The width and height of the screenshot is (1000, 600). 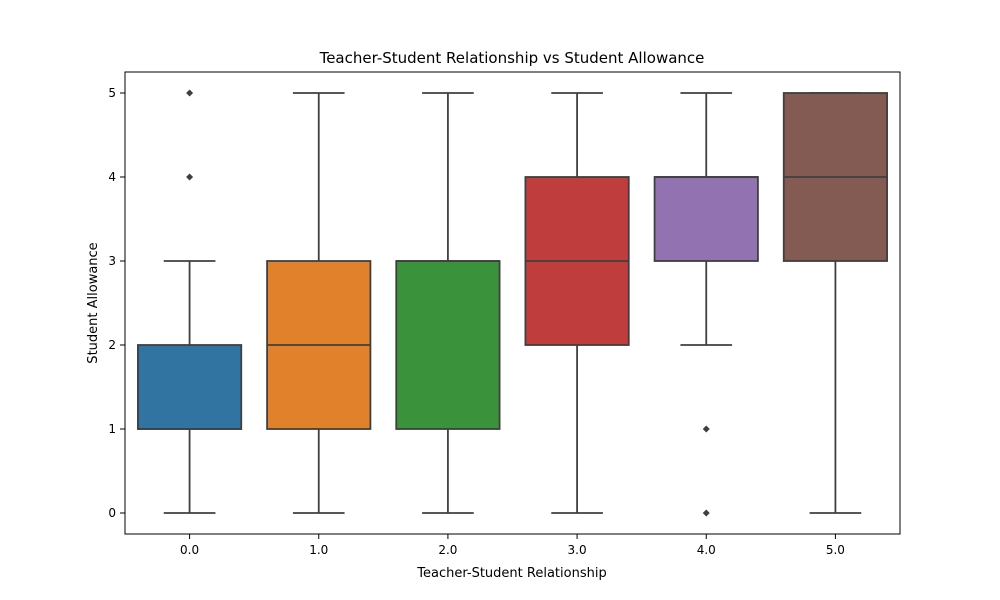 What do you see at coordinates (112, 261) in the screenshot?
I see `y-tick-label-3: 3` at bounding box center [112, 261].